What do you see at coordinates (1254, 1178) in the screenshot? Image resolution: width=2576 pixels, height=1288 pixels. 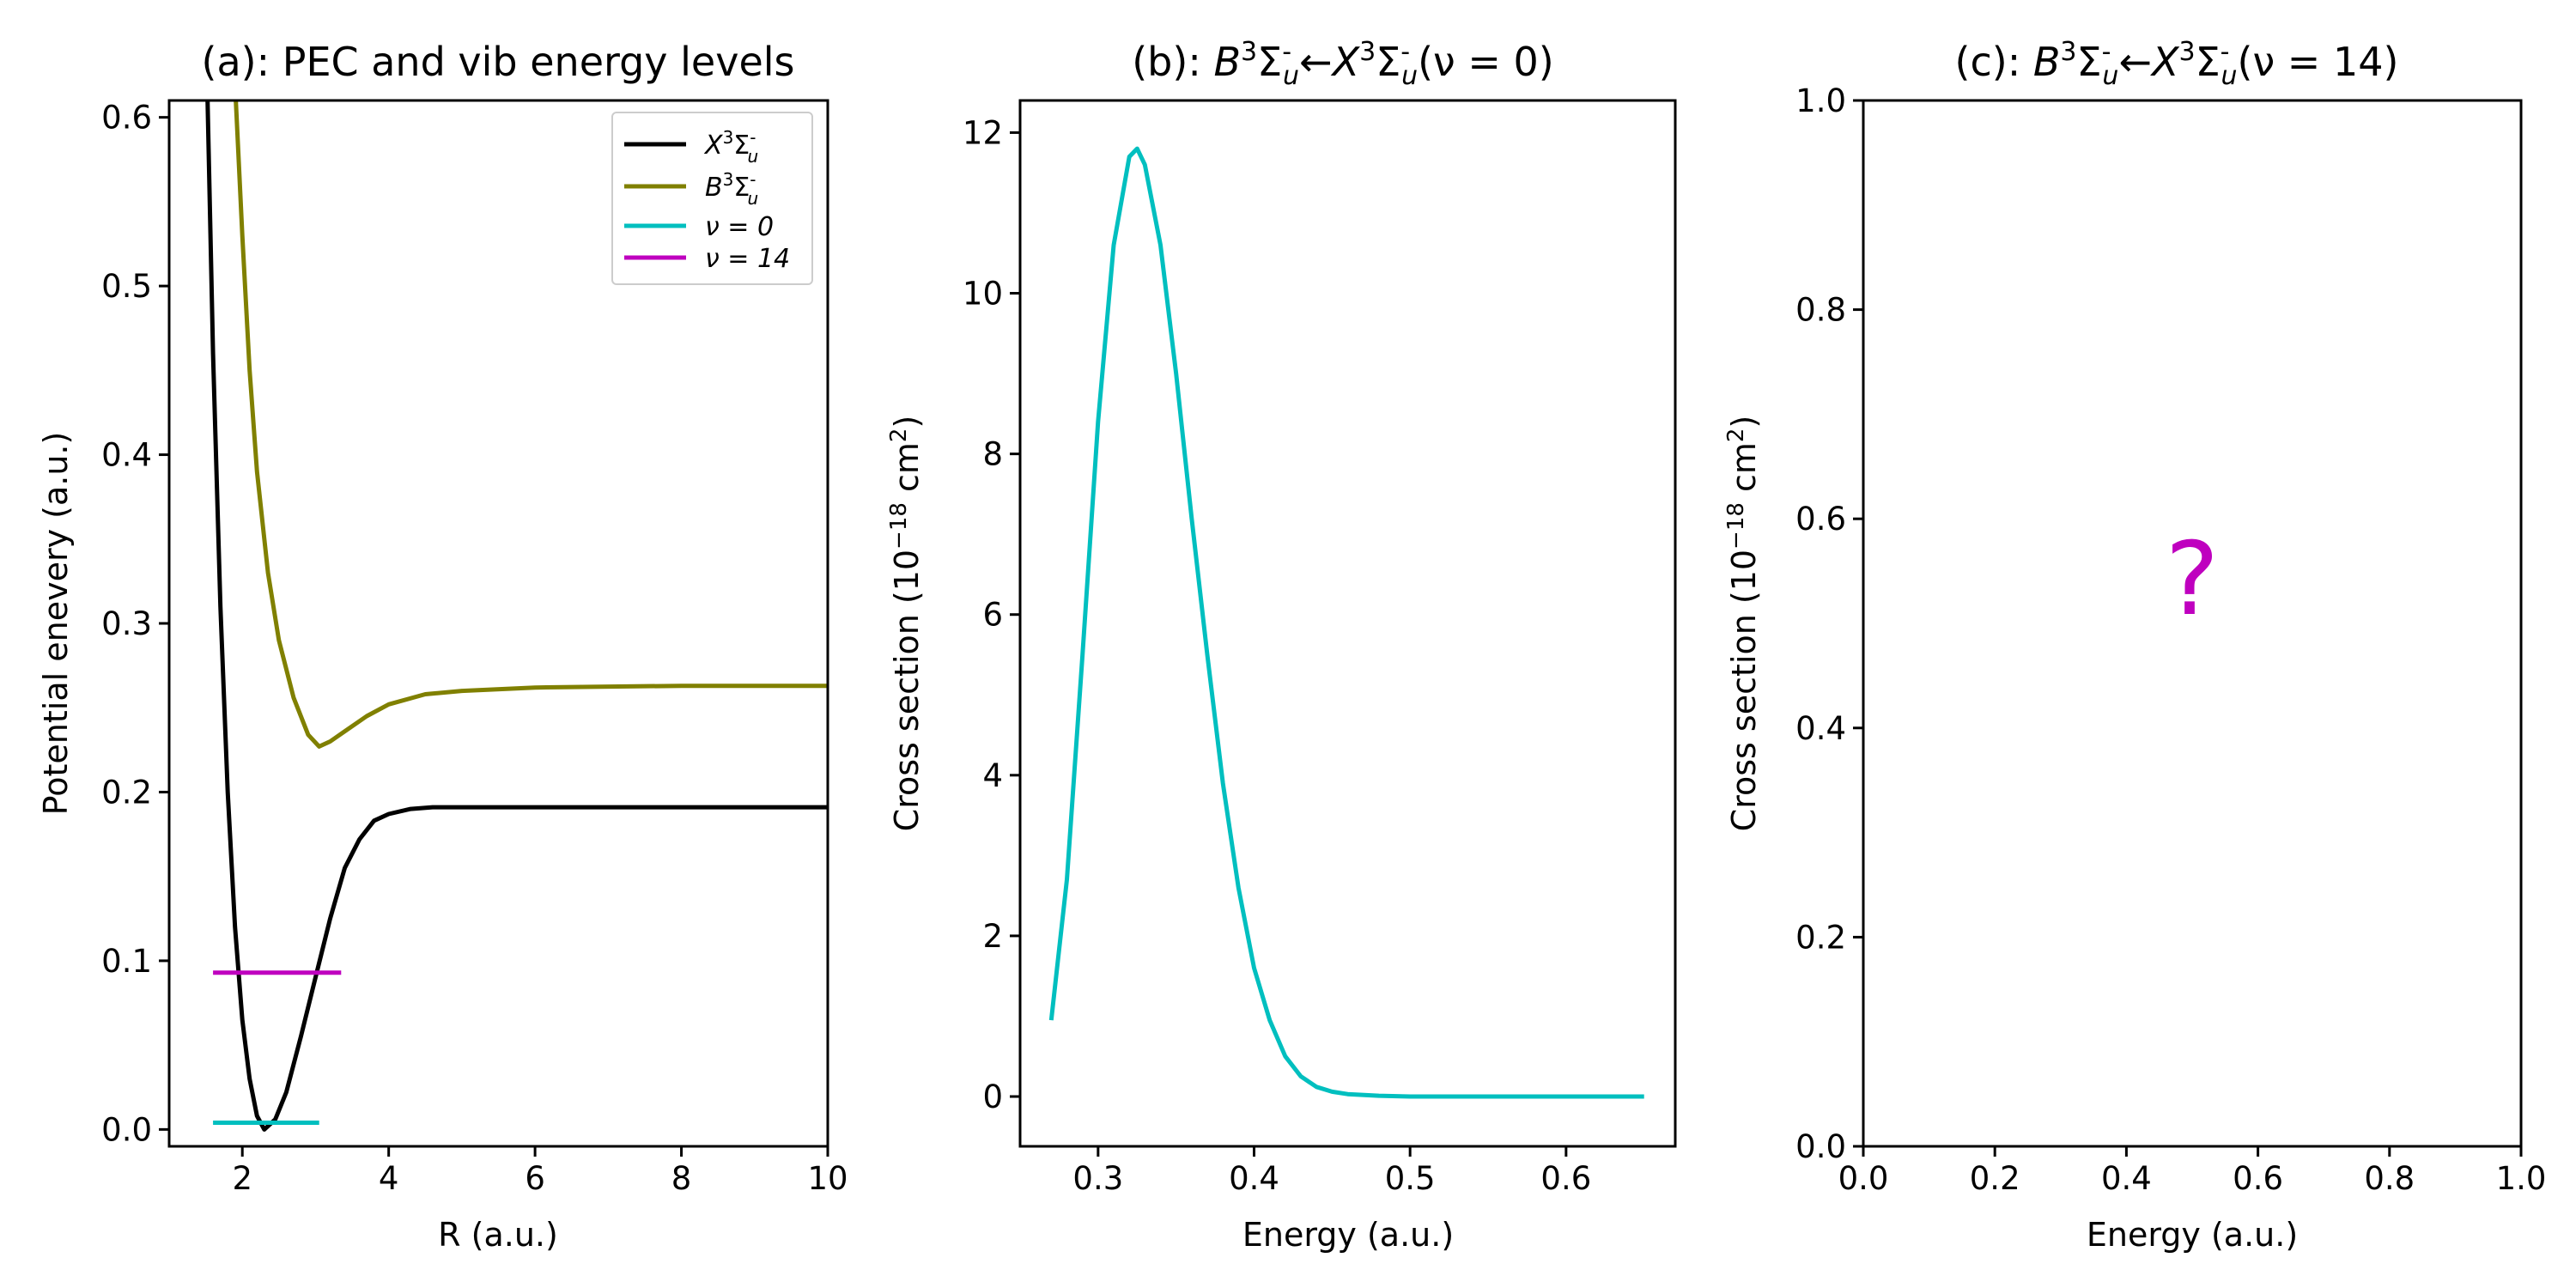 I see `panel-b-xtick-label: 0.4` at bounding box center [1254, 1178].